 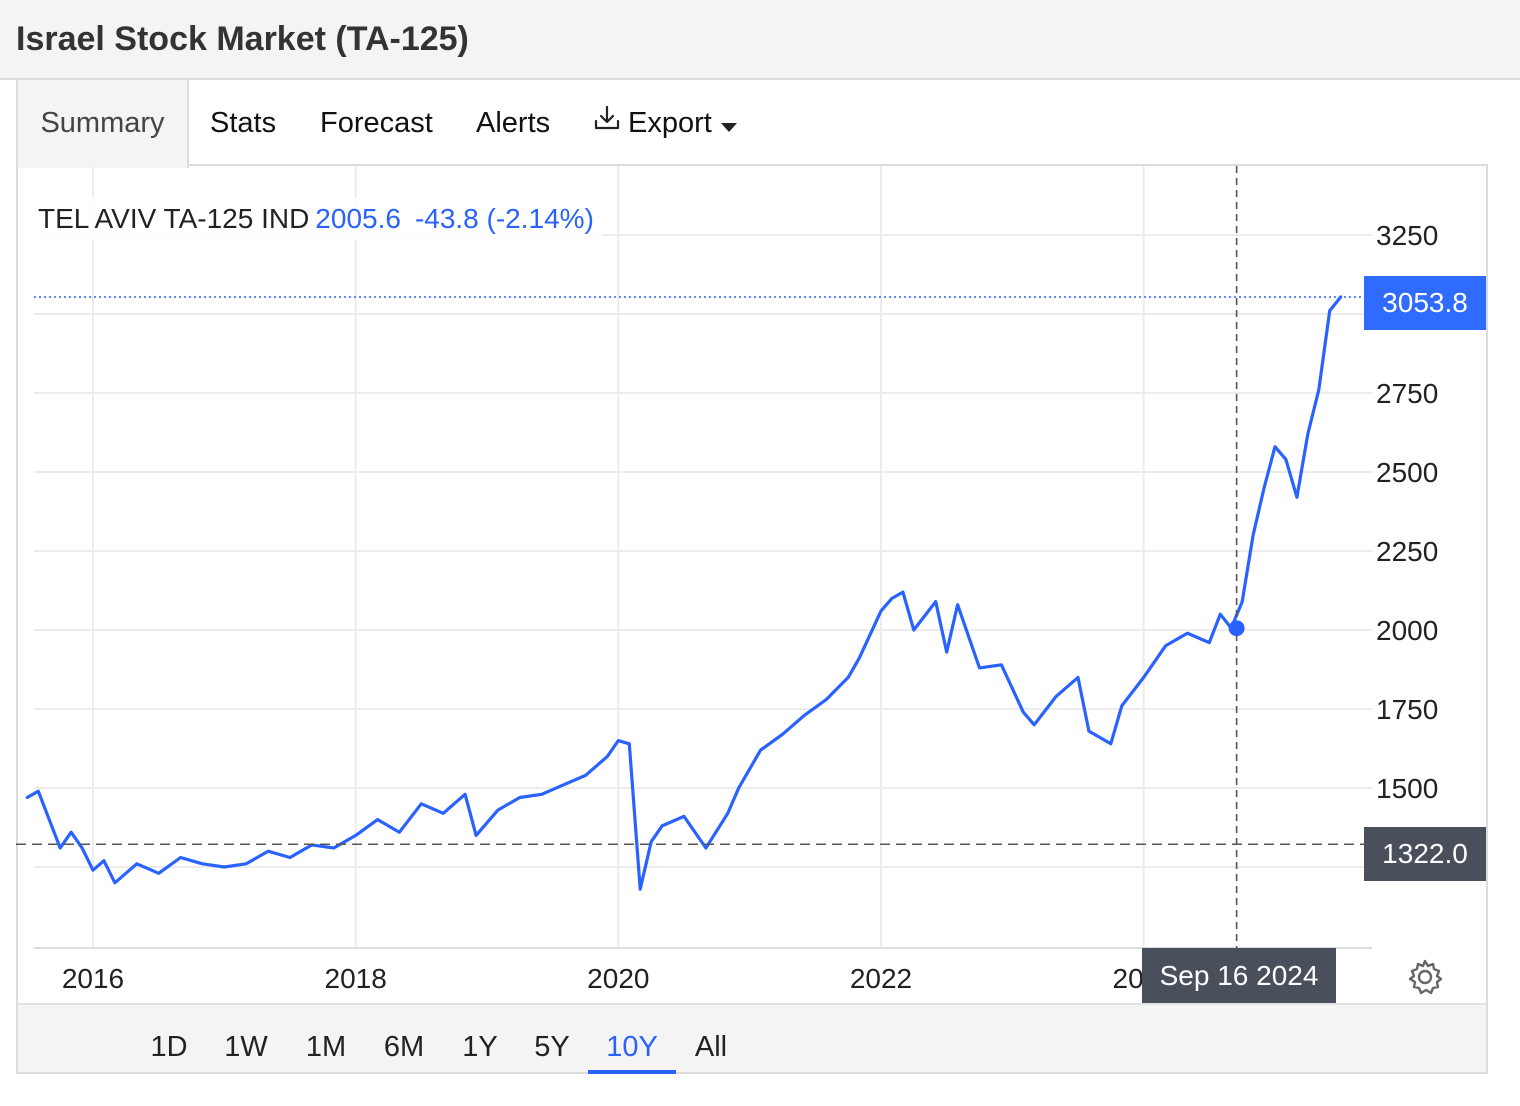 I want to click on range-button-1w: 1W, so click(x=246, y=1047).